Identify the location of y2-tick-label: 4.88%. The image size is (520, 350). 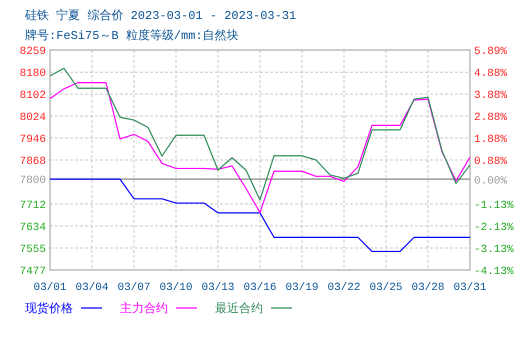
(491, 74).